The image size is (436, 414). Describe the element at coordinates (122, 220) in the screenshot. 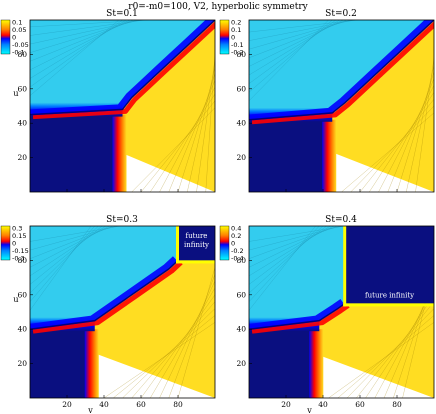

I see `panel-title: St=0.3` at that location.